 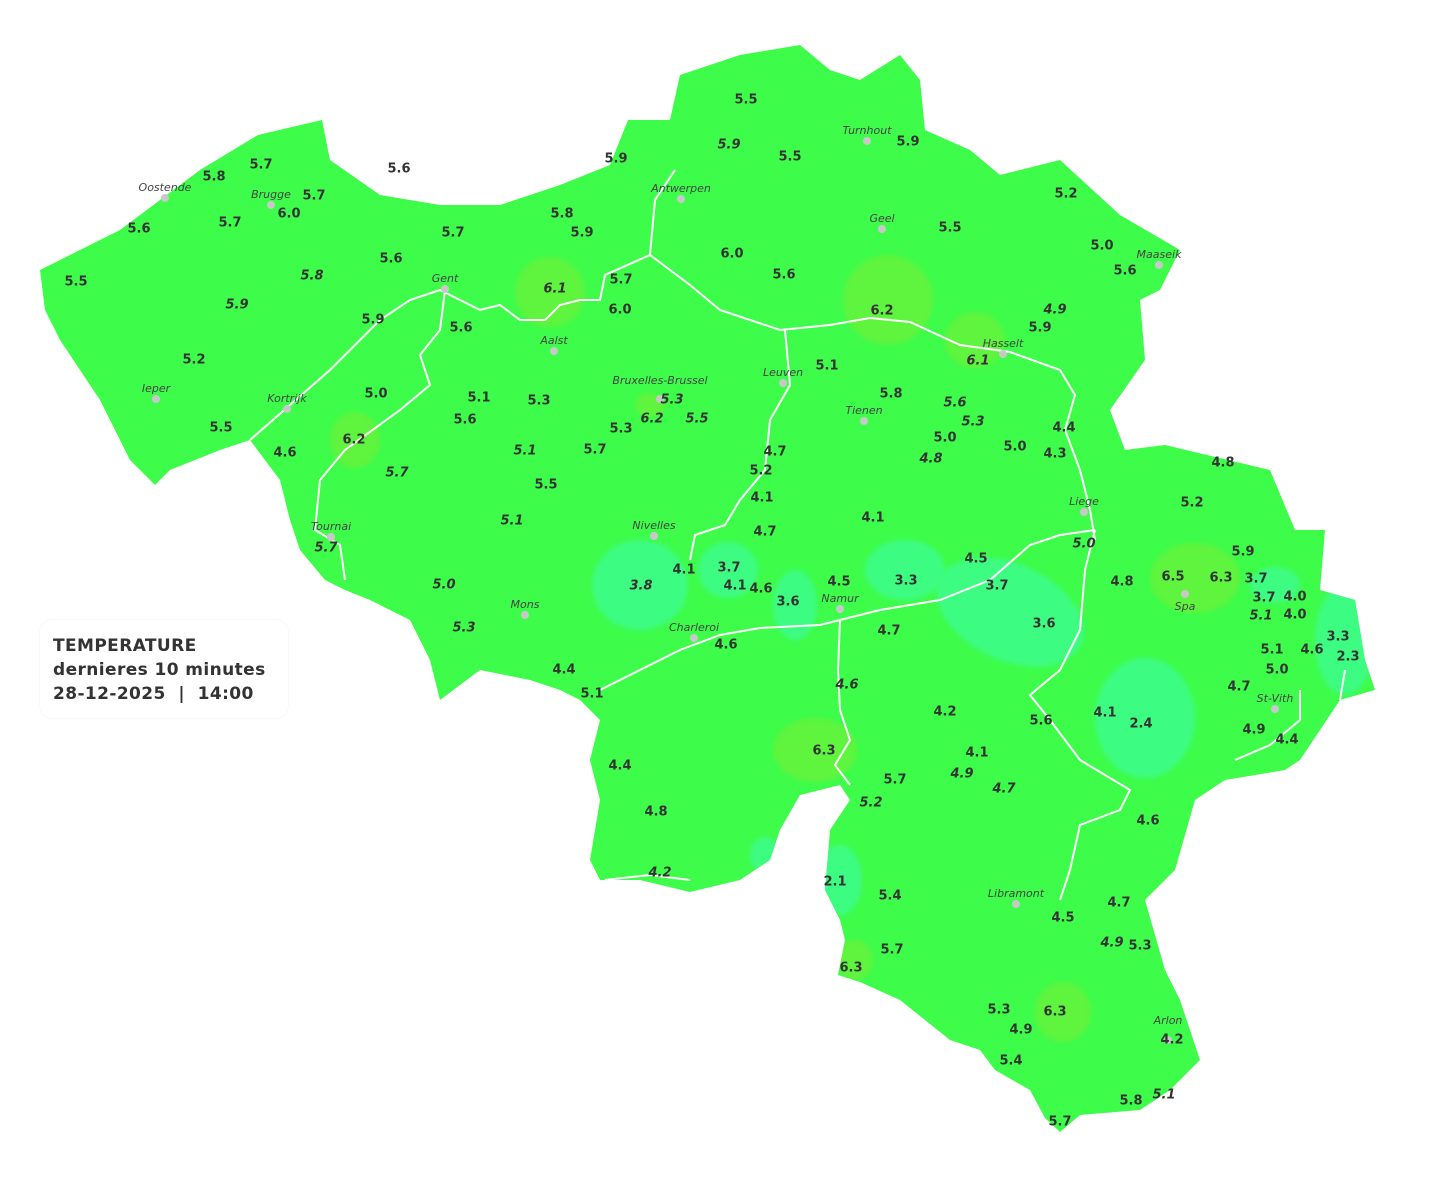 What do you see at coordinates (694, 627) in the screenshot?
I see `city-label: Charleroi` at bounding box center [694, 627].